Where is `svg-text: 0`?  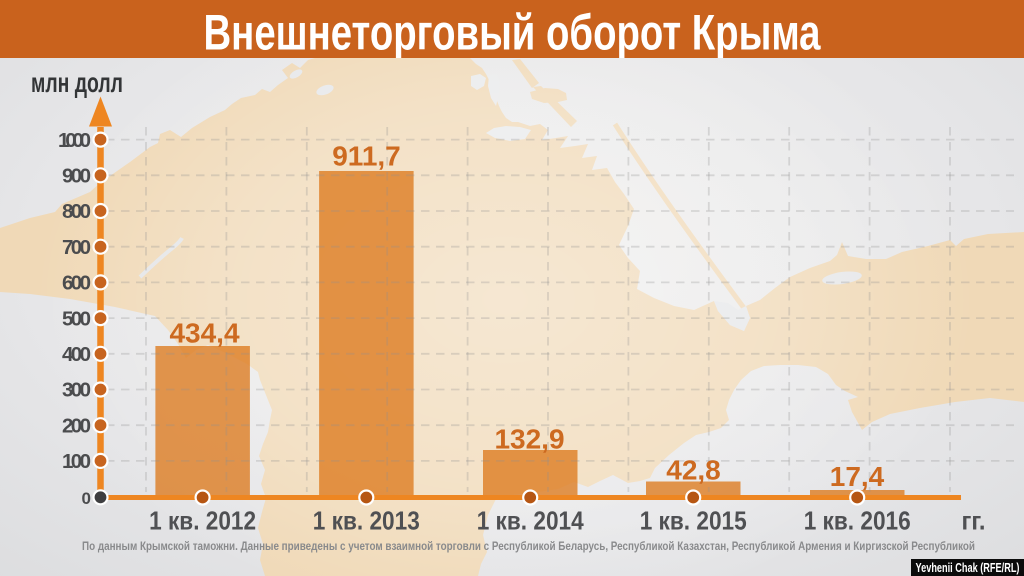
svg-text: 0 is located at coordinates (86, 498).